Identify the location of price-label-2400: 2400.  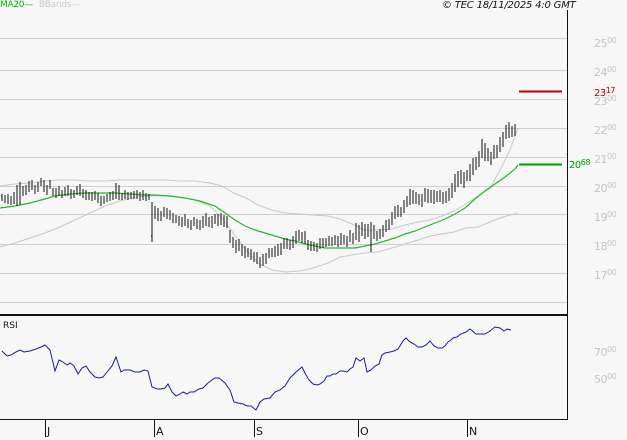
(605, 72).